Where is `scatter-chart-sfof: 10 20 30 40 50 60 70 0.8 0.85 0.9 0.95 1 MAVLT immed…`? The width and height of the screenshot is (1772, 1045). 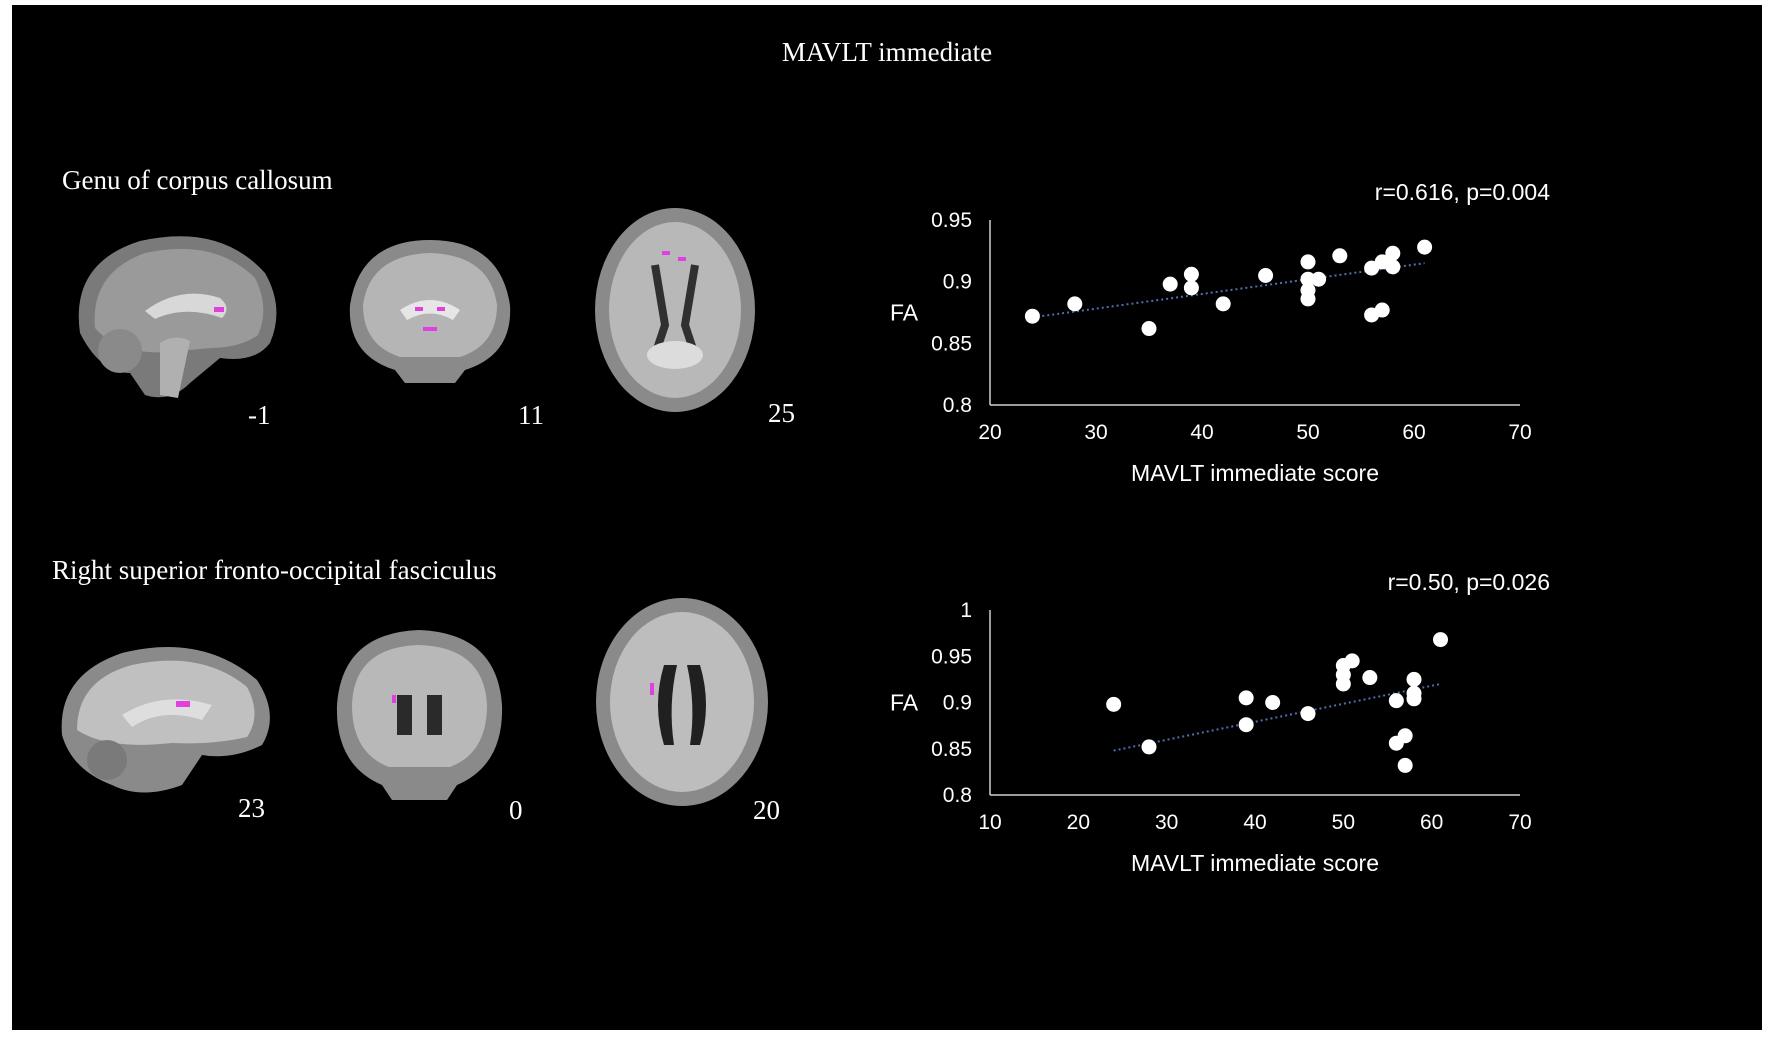 scatter-chart-sfof: 10 20 30 40 50 60 70 0.8 0.85 0.9 0.95 1 MAVLT immed… is located at coordinates (1220, 722).